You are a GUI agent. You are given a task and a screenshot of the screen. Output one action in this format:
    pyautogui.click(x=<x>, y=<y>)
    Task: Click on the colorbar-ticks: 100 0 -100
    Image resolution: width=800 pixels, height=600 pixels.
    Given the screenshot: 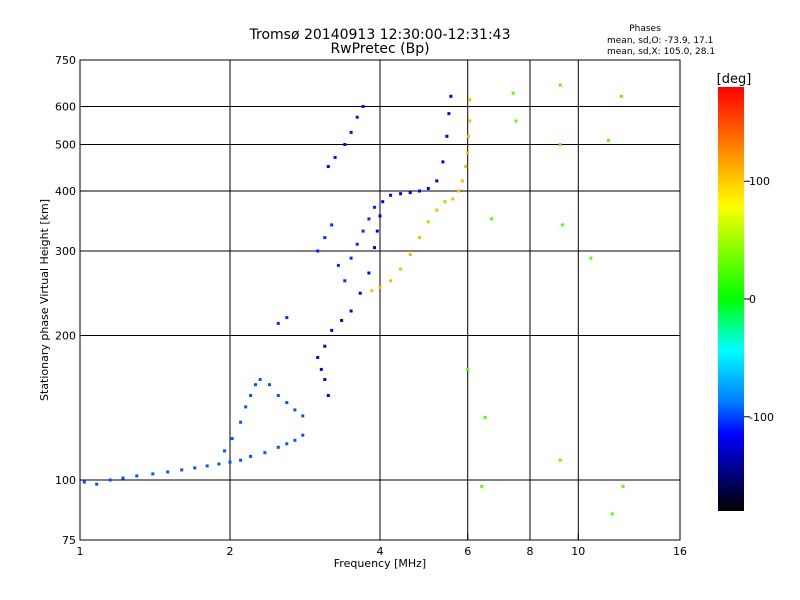 What is the action you would take?
    pyautogui.click(x=759, y=299)
    